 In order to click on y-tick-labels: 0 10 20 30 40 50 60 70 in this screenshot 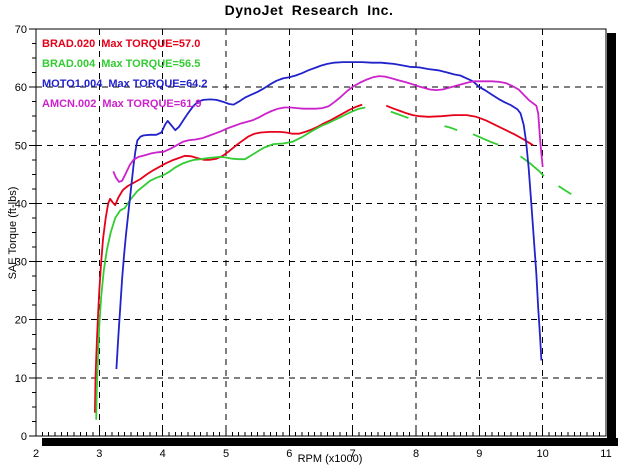, I will do `click(21, 233)`.